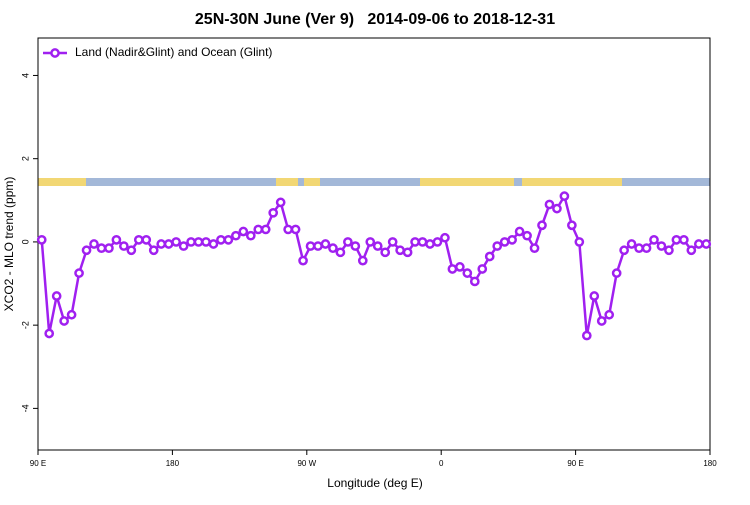 Image resolution: width=750 pixels, height=505 pixels. What do you see at coordinates (441, 463) in the screenshot?
I see `x-tick-label: 0` at bounding box center [441, 463].